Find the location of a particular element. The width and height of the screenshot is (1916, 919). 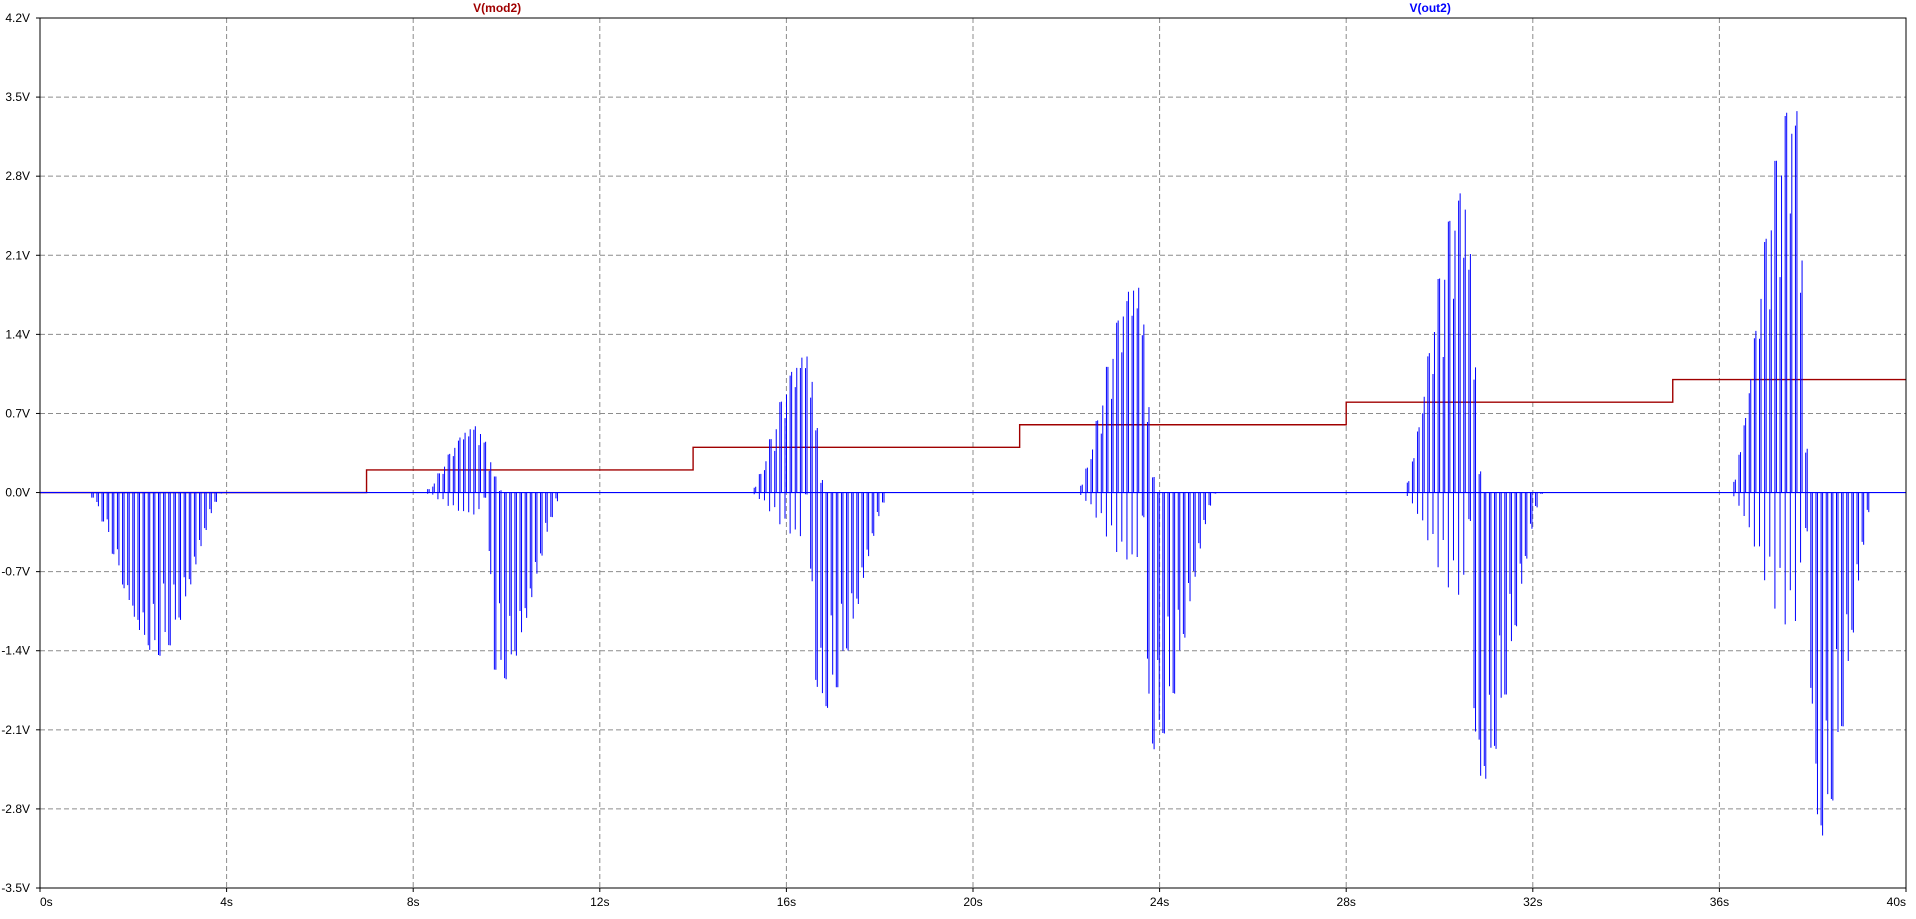

y-tick-label: 3.5V is located at coordinates (17, 97).